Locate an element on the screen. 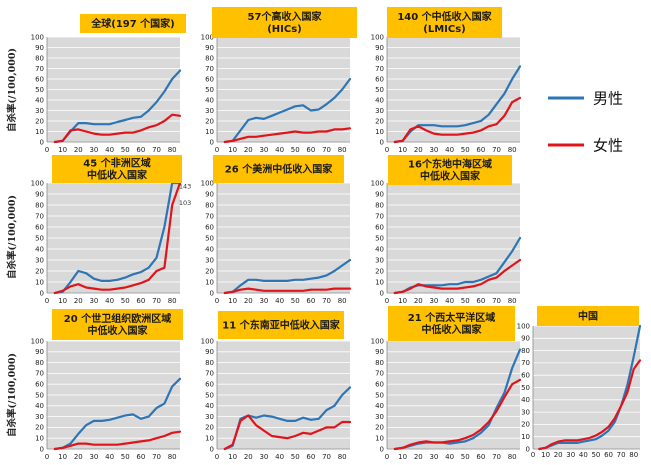 The width and height of the screenshot is (651, 465). legend-item-male: 男性 is located at coordinates (585, 99).